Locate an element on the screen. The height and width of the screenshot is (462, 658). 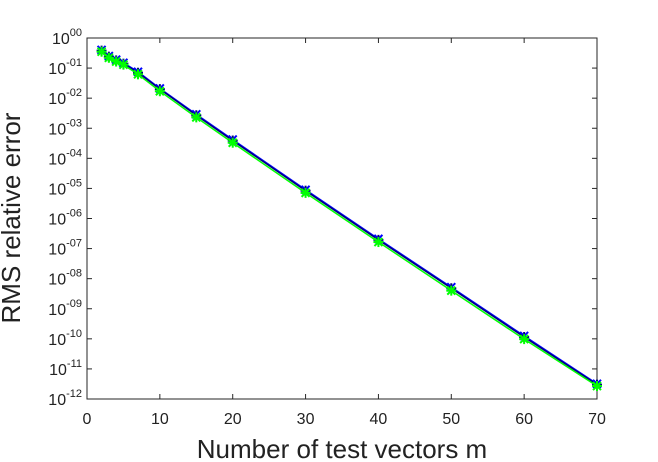
y-axis-label: RMS relative error is located at coordinates (13, 217).